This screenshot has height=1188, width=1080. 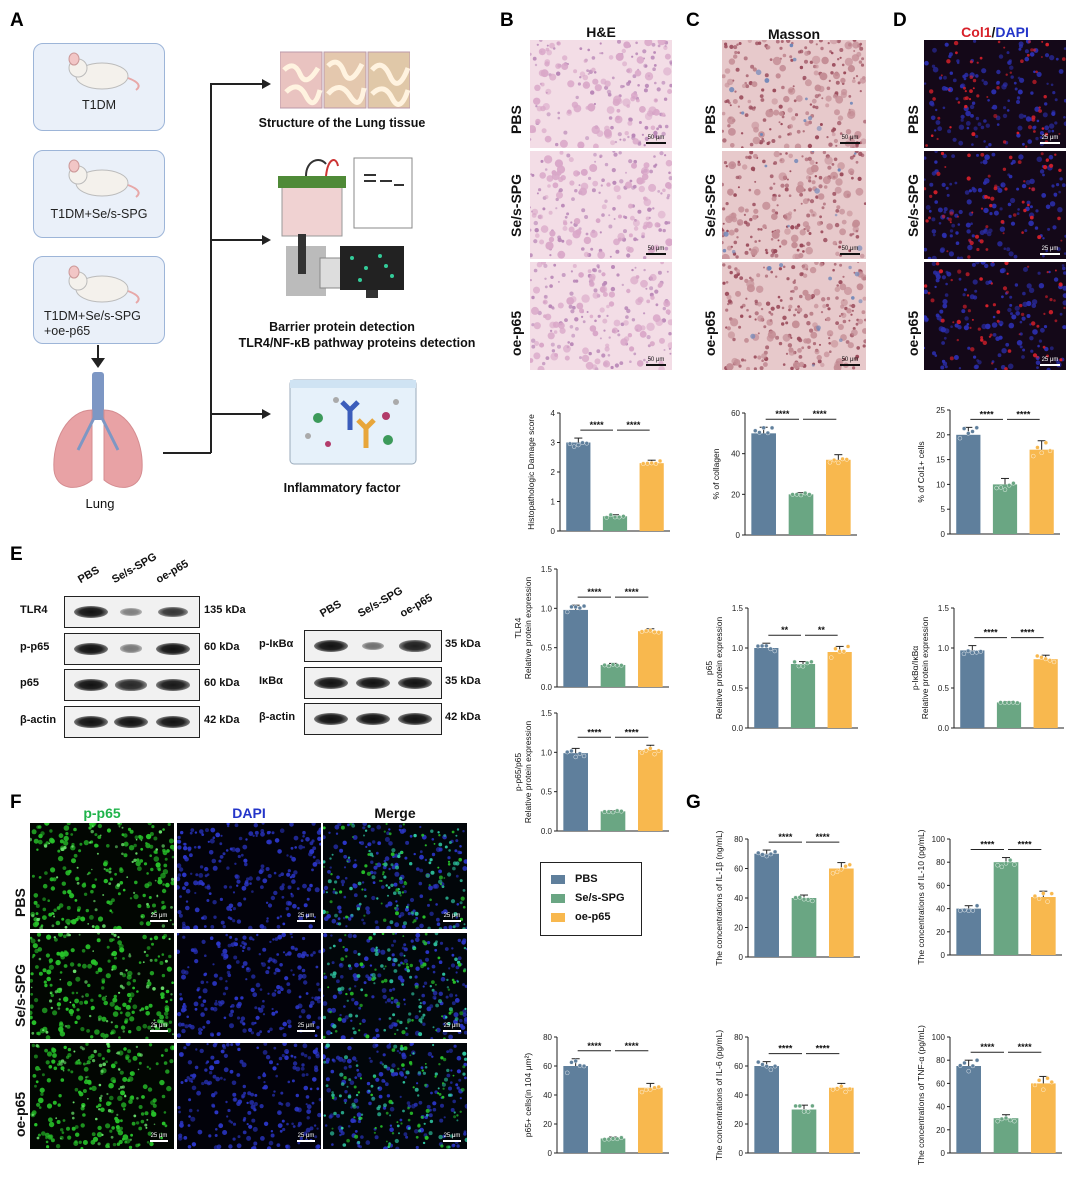 What do you see at coordinates (716, 473) in the screenshot?
I see `y-axis-label: % of collagen` at bounding box center [716, 473].